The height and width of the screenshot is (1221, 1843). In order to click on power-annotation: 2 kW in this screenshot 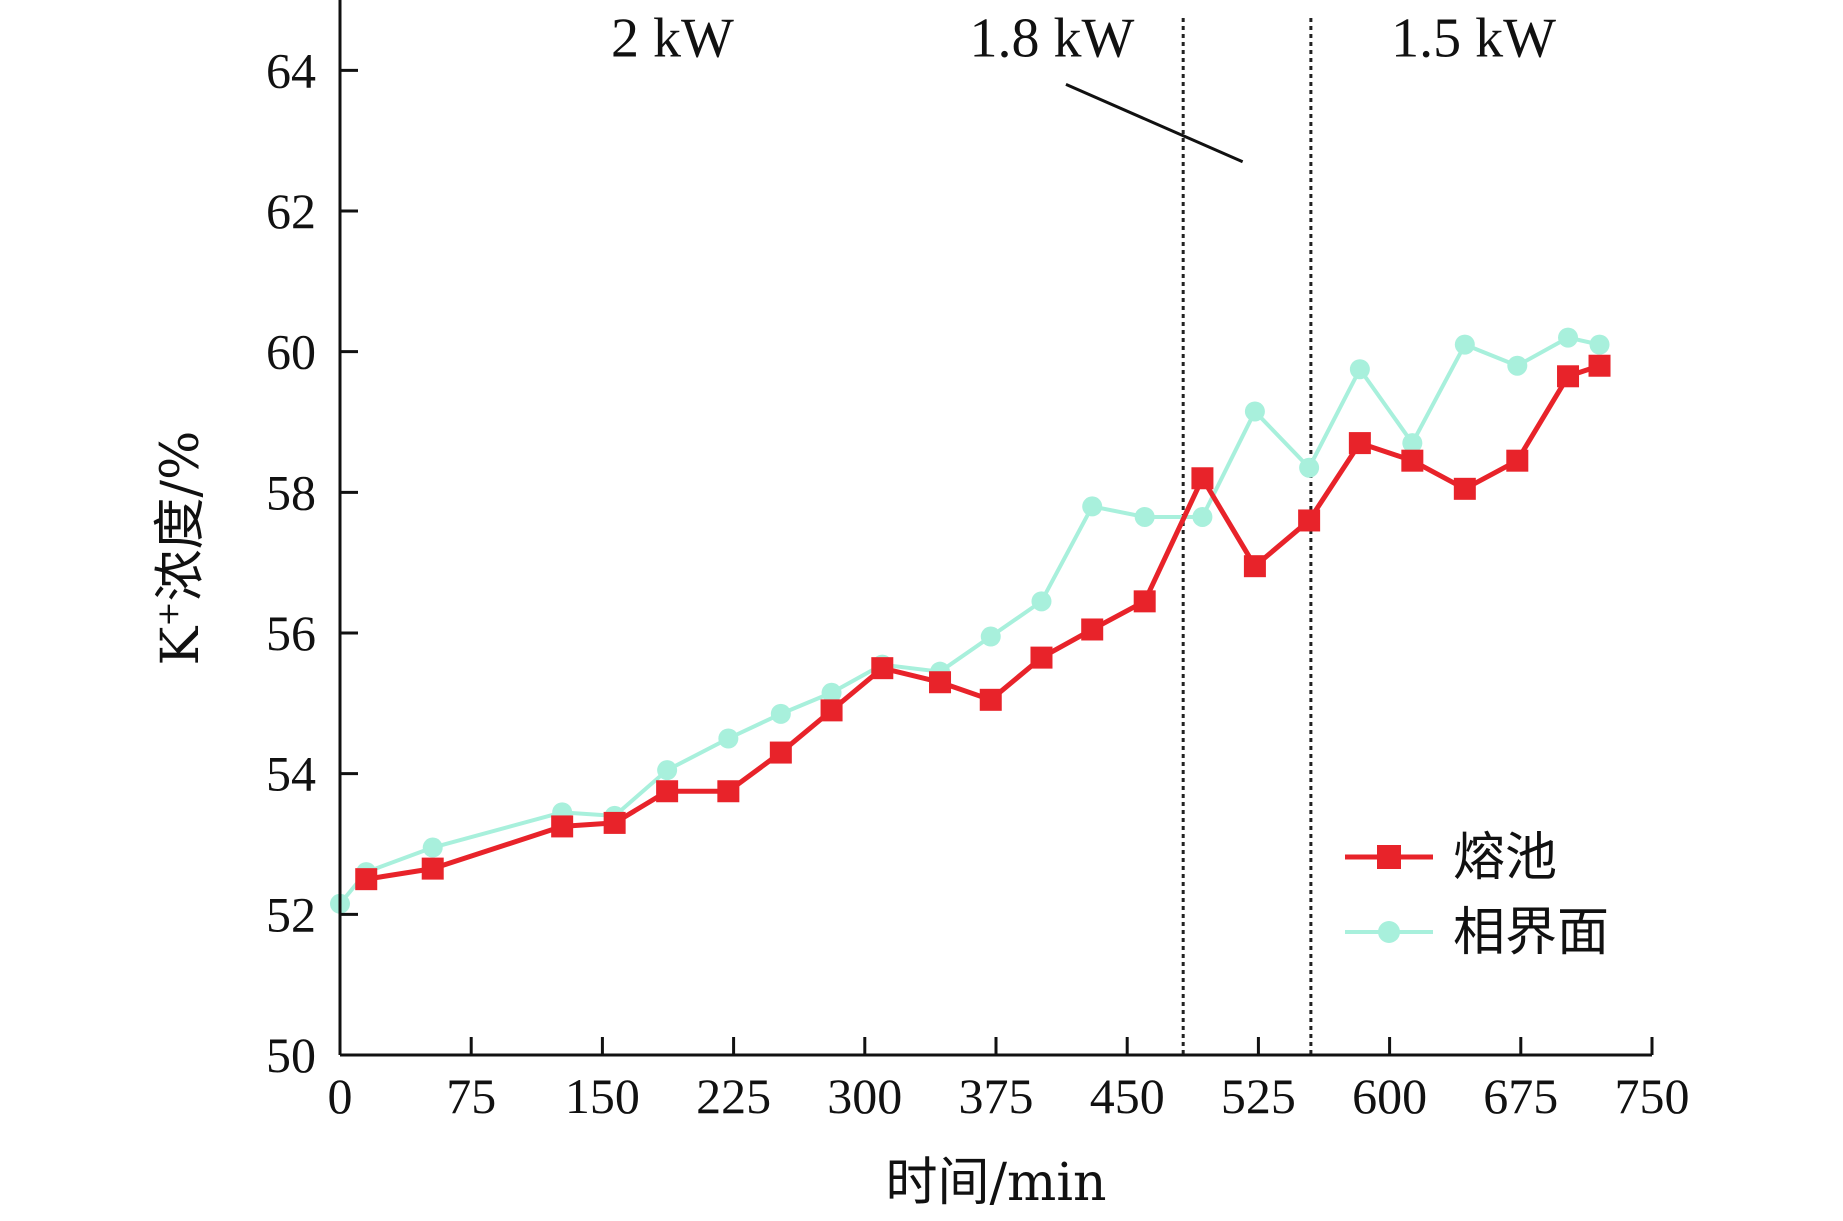, I will do `click(672, 38)`.